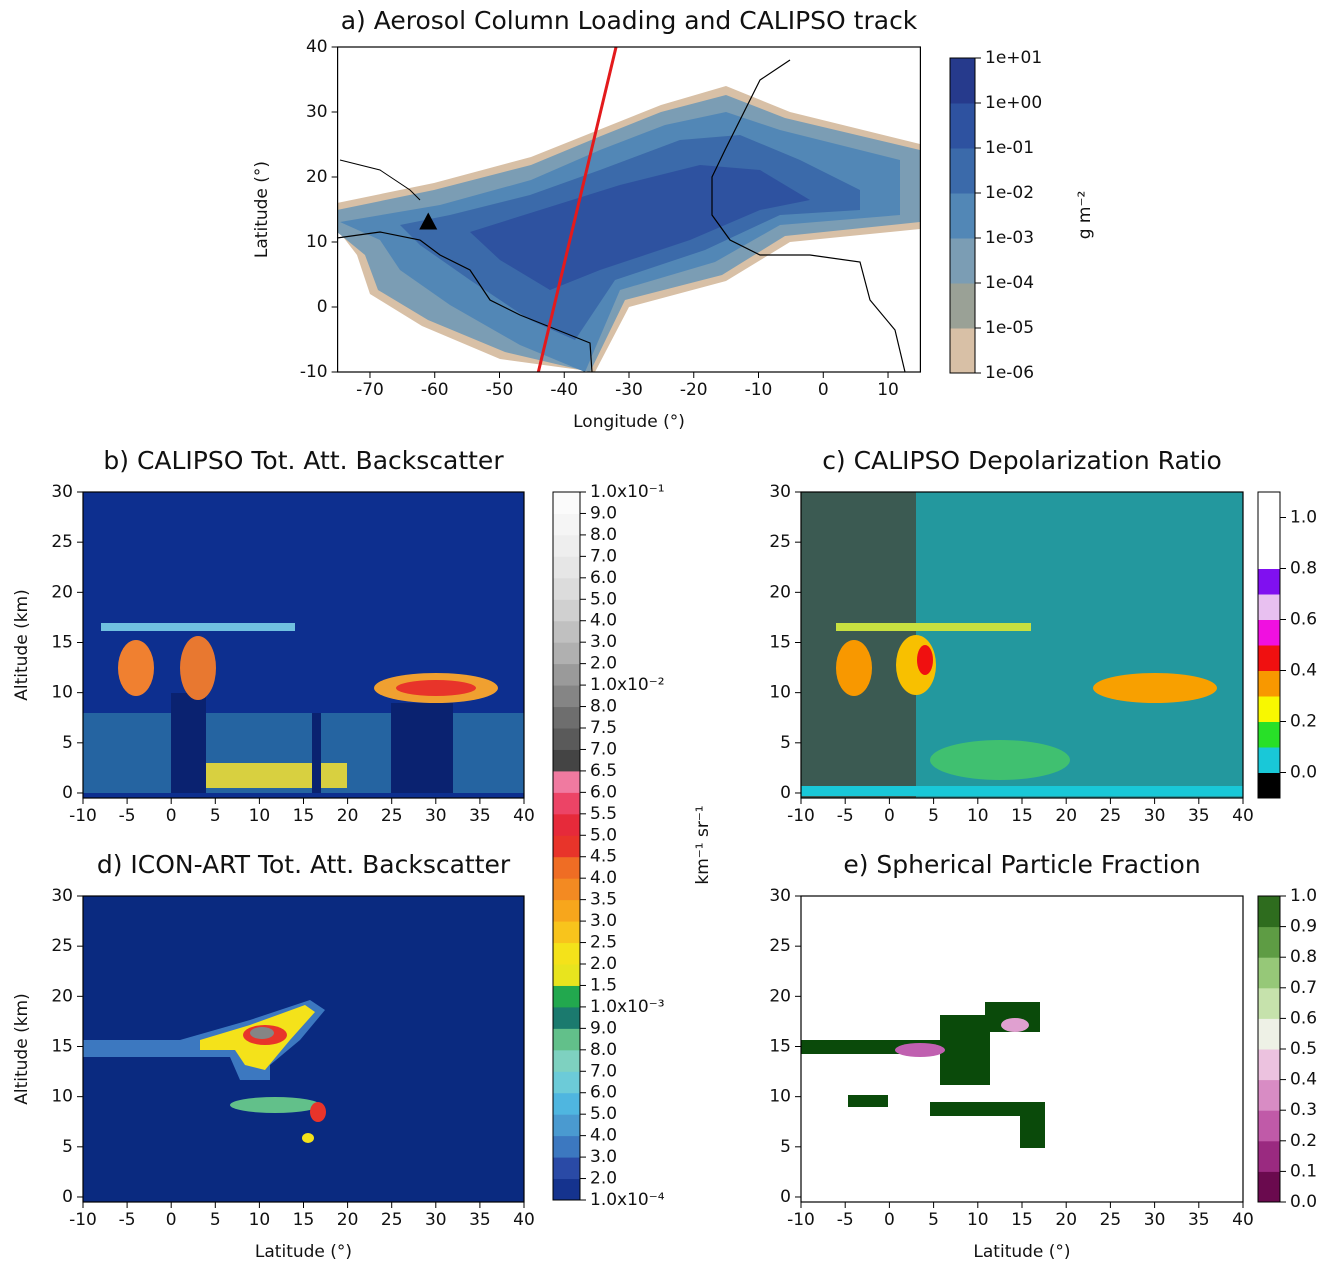  I want to click on panel-title: b) CALIPSO Tot. Att. Backscatter, so click(303, 460).